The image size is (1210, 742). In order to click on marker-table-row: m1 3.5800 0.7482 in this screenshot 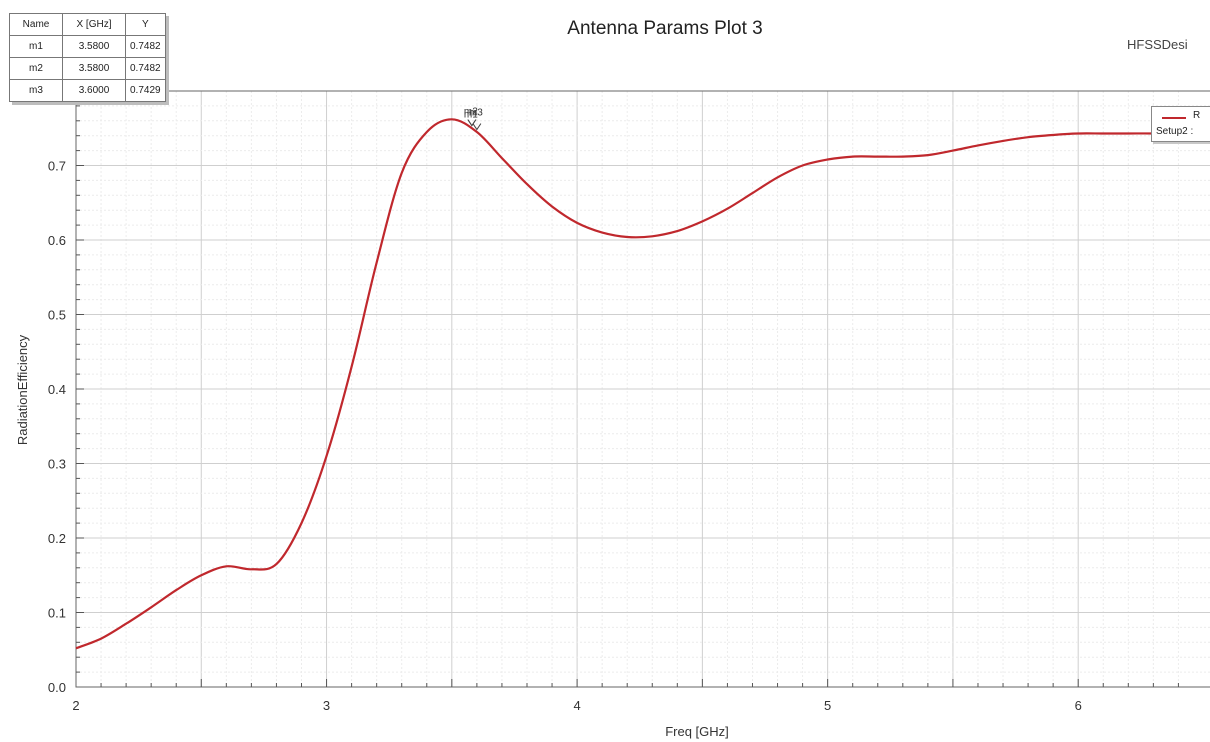, I will do `click(87, 46)`.